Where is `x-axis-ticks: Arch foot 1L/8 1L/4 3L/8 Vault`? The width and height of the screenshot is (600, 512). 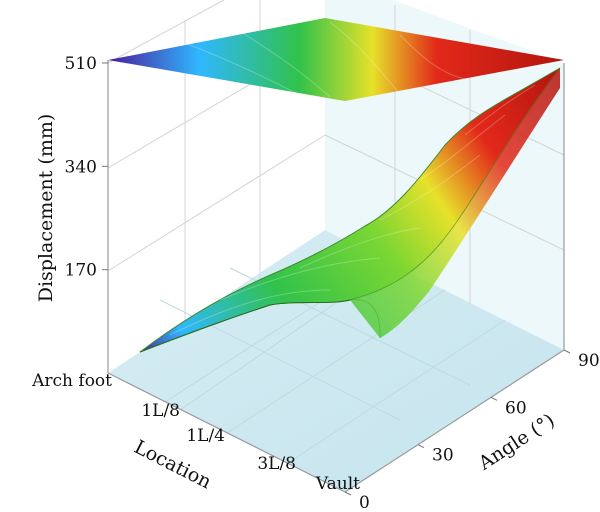 x-axis-ticks: Arch foot 1L/8 1L/4 3L/8 Vault is located at coordinates (195, 432).